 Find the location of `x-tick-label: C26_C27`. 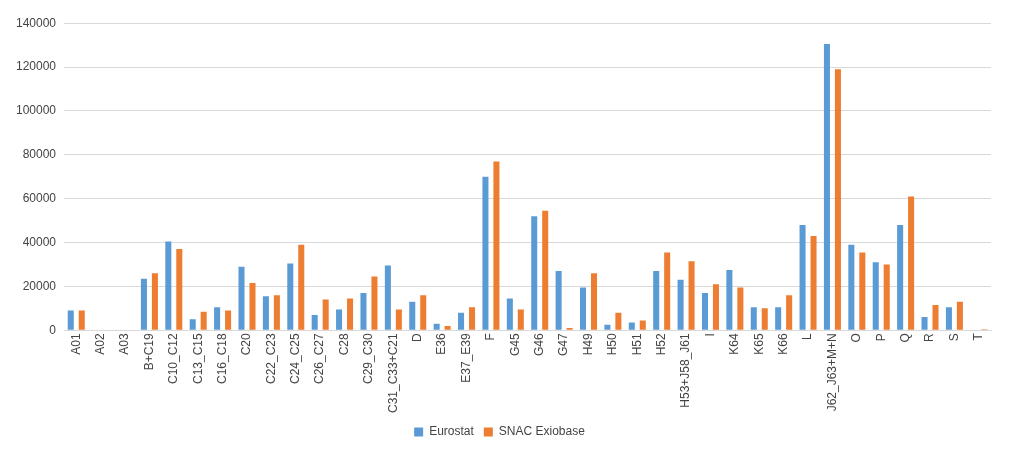

x-tick-label: C26_C27 is located at coordinates (319, 358).